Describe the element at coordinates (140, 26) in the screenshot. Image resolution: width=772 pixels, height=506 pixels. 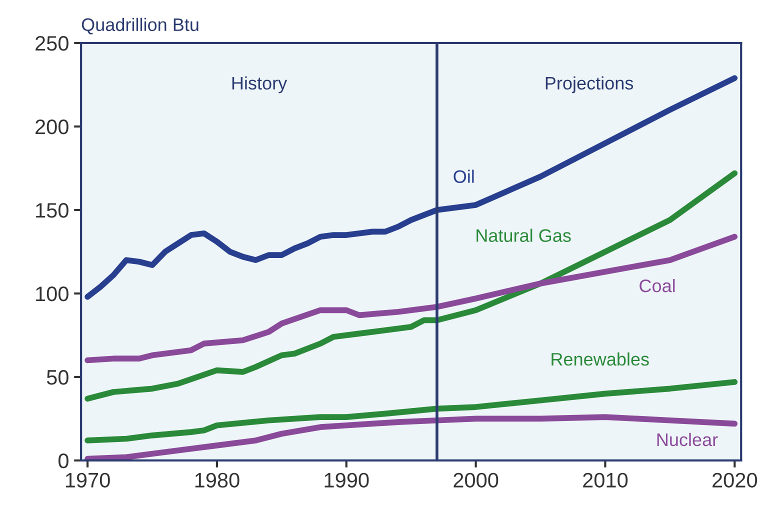
I see `y-axis-title: Quadrillion Btu` at that location.